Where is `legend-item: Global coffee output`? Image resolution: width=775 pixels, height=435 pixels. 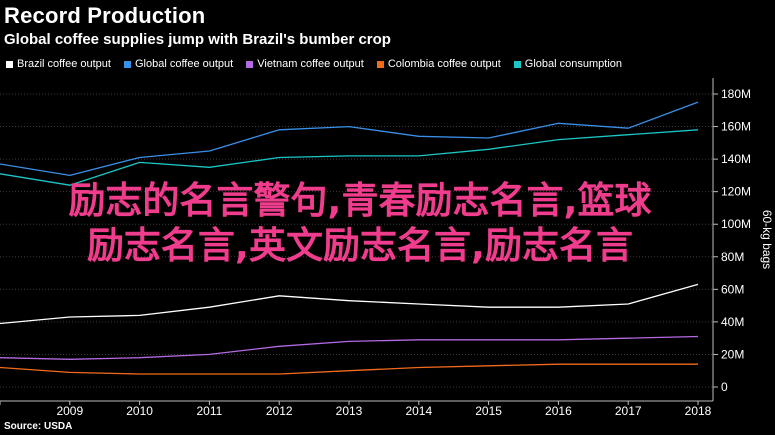 legend-item: Global coffee output is located at coordinates (178, 64).